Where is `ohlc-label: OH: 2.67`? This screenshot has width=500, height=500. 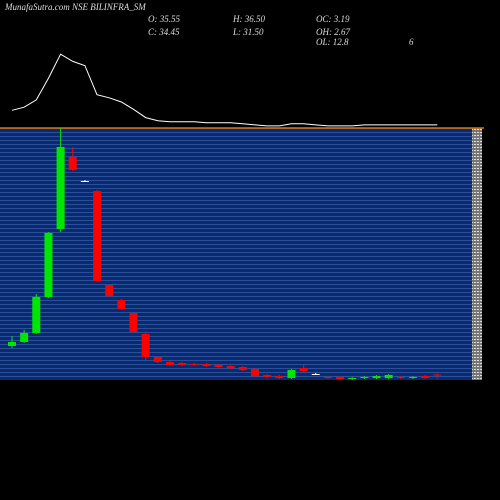
ohlc-label: OH: 2.67 is located at coordinates (333, 32).